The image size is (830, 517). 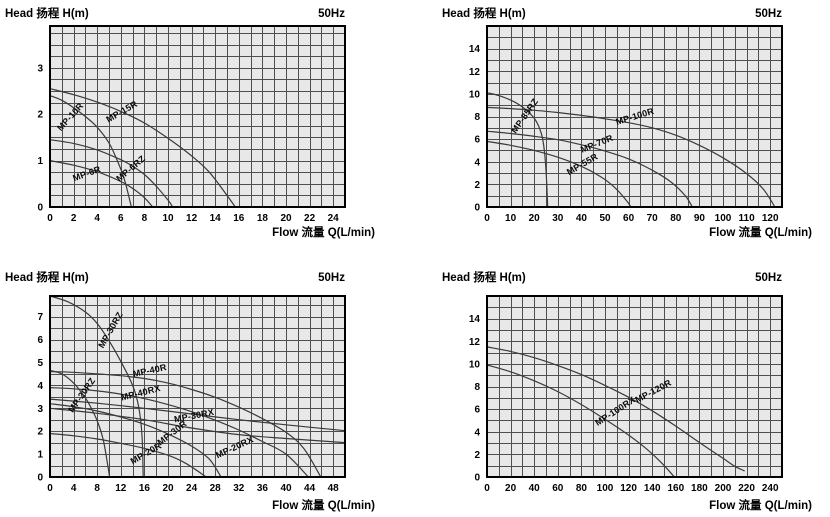 I want to click on x-tick-label: 70, so click(x=653, y=218).